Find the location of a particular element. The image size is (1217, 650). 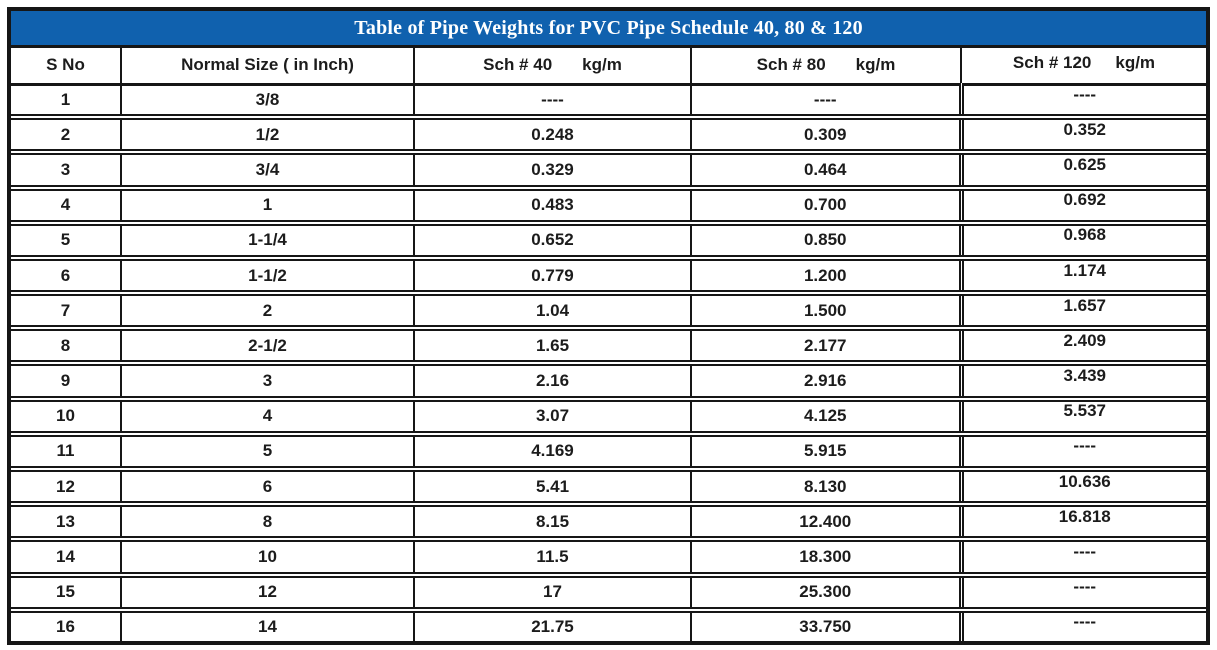

table-row: 2 1/2 0.248 0.309 0.352 is located at coordinates (608, 136).